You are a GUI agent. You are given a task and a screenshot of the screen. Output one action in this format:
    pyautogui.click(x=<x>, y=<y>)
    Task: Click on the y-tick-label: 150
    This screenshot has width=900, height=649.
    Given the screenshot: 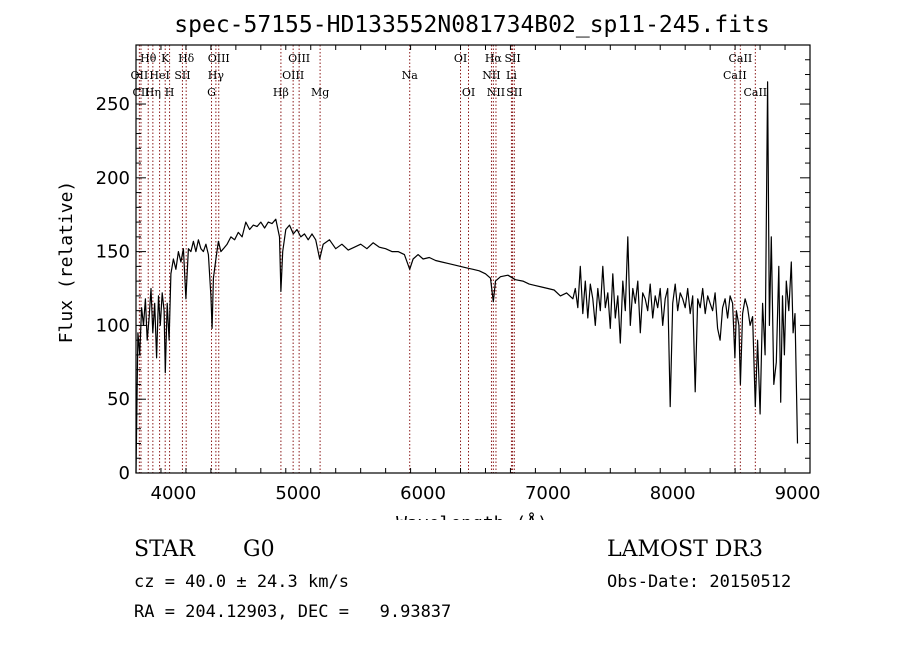 What is the action you would take?
    pyautogui.click(x=113, y=252)
    